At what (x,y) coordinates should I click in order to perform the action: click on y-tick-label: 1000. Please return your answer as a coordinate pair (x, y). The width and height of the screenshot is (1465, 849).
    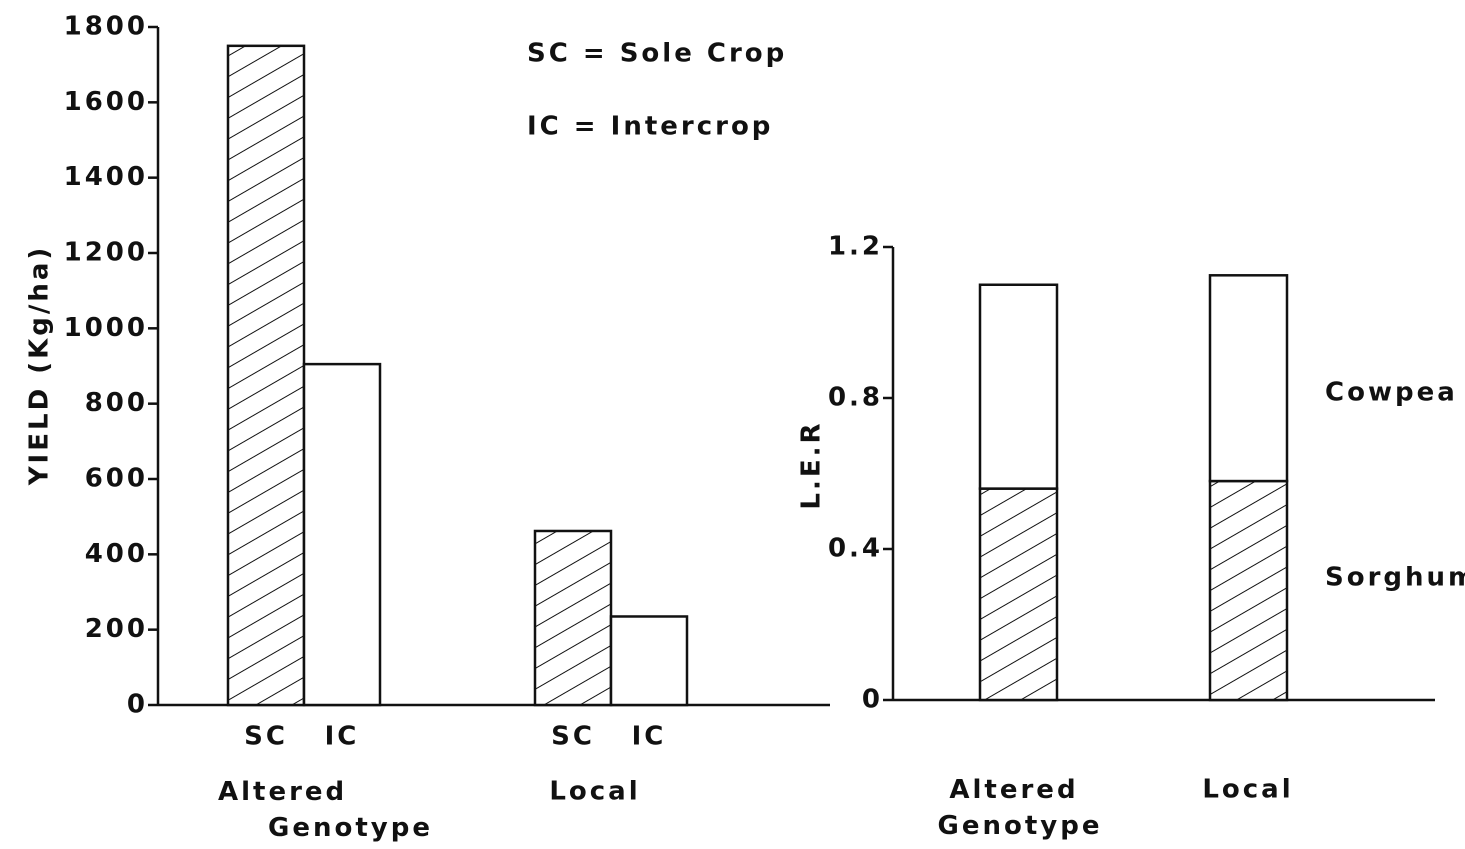
    Looking at the image, I should click on (106, 328).